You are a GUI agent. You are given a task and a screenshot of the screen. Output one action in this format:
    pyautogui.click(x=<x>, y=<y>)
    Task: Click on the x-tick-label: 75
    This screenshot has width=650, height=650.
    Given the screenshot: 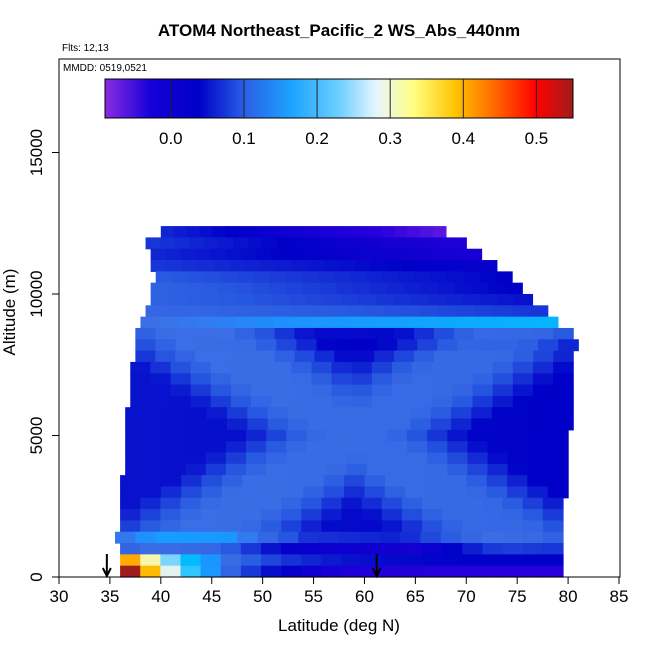 What is the action you would take?
    pyautogui.click(x=517, y=596)
    